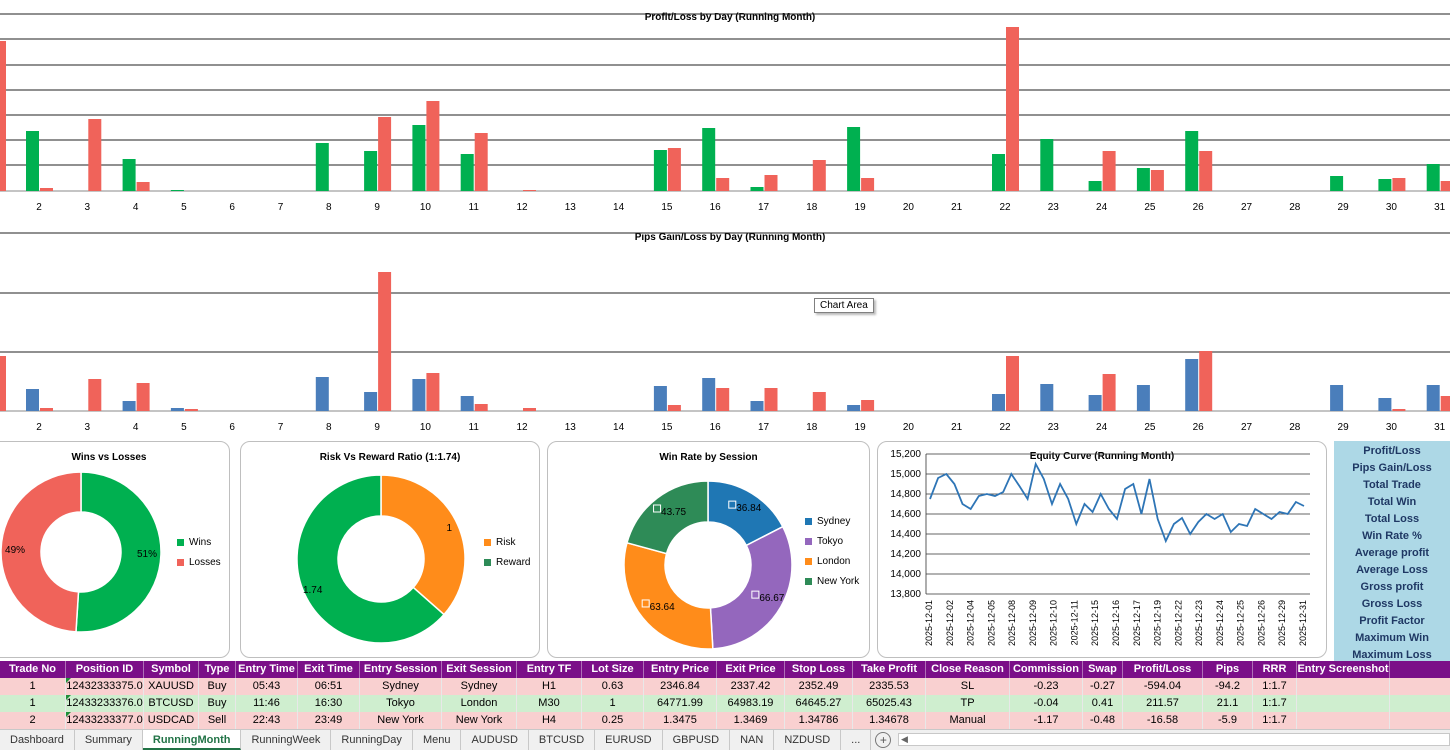 The image size is (1450, 750). I want to click on table-cell: M30, so click(549, 703).